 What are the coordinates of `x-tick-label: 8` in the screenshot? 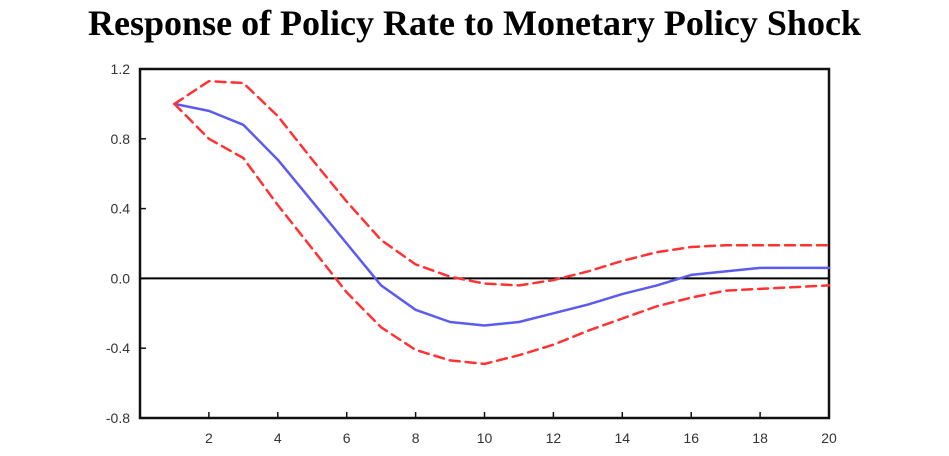 It's located at (416, 438).